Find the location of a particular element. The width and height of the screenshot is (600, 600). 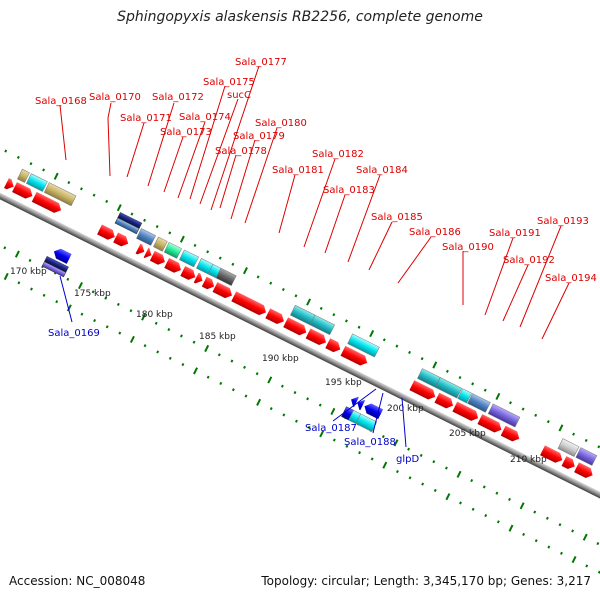

gene-label: Sala_0172 is located at coordinates (178, 97).